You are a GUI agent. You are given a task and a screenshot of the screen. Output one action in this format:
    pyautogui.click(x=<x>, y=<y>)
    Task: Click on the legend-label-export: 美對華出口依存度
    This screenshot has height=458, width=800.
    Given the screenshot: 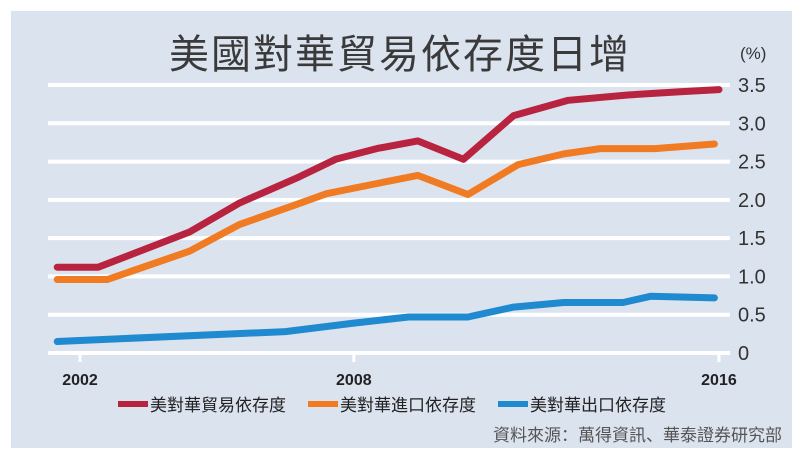 What is the action you would take?
    pyautogui.click(x=598, y=406)
    